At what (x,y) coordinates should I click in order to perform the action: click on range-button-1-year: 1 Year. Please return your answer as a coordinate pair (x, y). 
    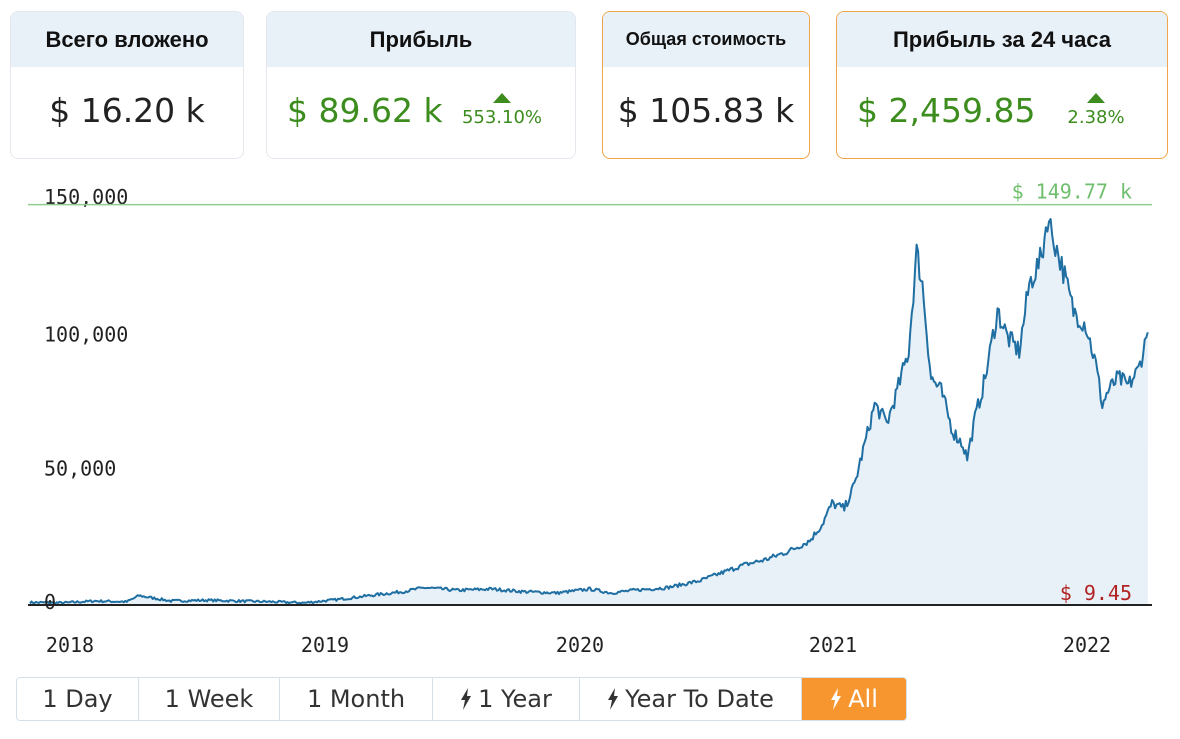
    Looking at the image, I should click on (506, 699).